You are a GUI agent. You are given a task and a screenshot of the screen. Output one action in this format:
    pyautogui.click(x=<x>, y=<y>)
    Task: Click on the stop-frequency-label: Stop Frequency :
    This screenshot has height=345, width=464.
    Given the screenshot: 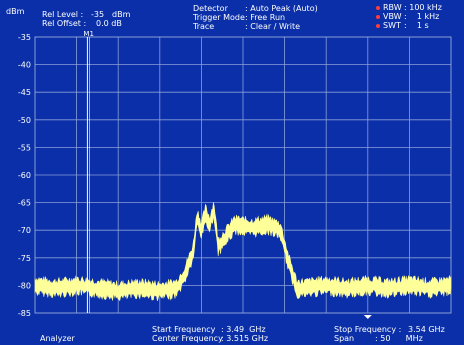 What is the action you would take?
    pyautogui.click(x=368, y=329)
    